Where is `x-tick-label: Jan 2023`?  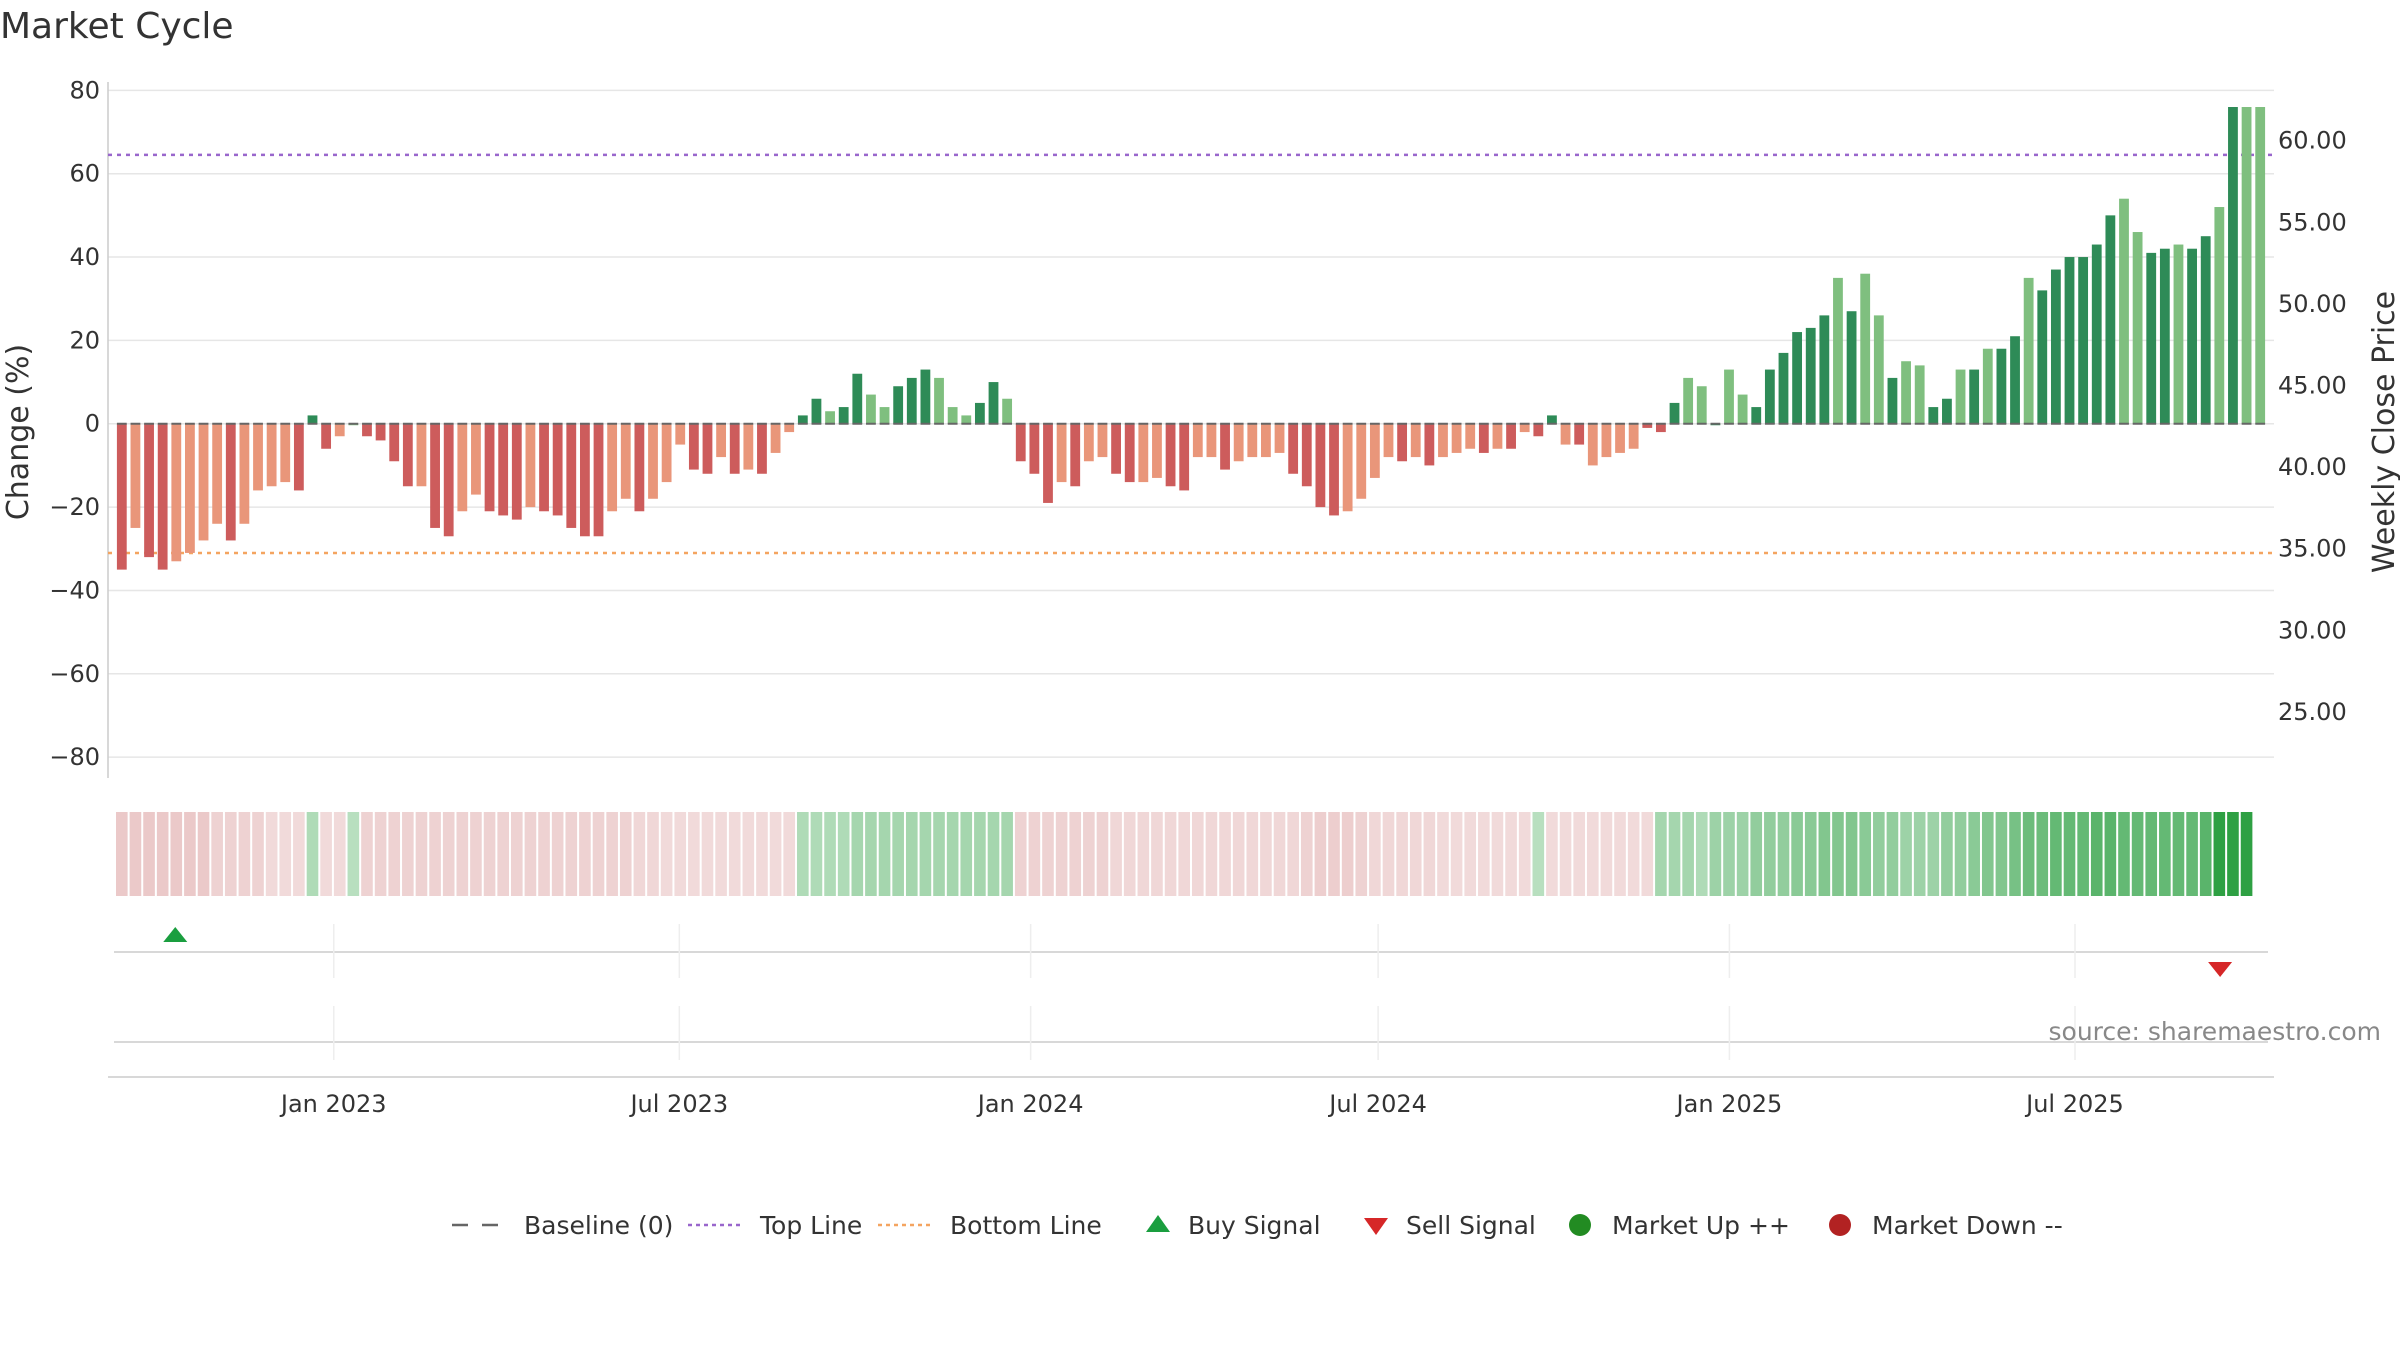 x-tick-label: Jan 2023 is located at coordinates (333, 1104).